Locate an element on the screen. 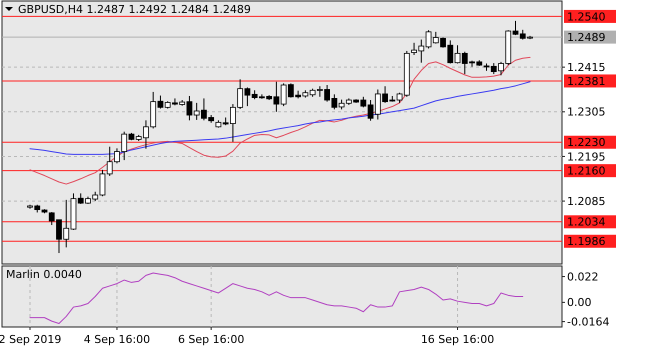  ref-line-label: 1.2540 is located at coordinates (586, 17).